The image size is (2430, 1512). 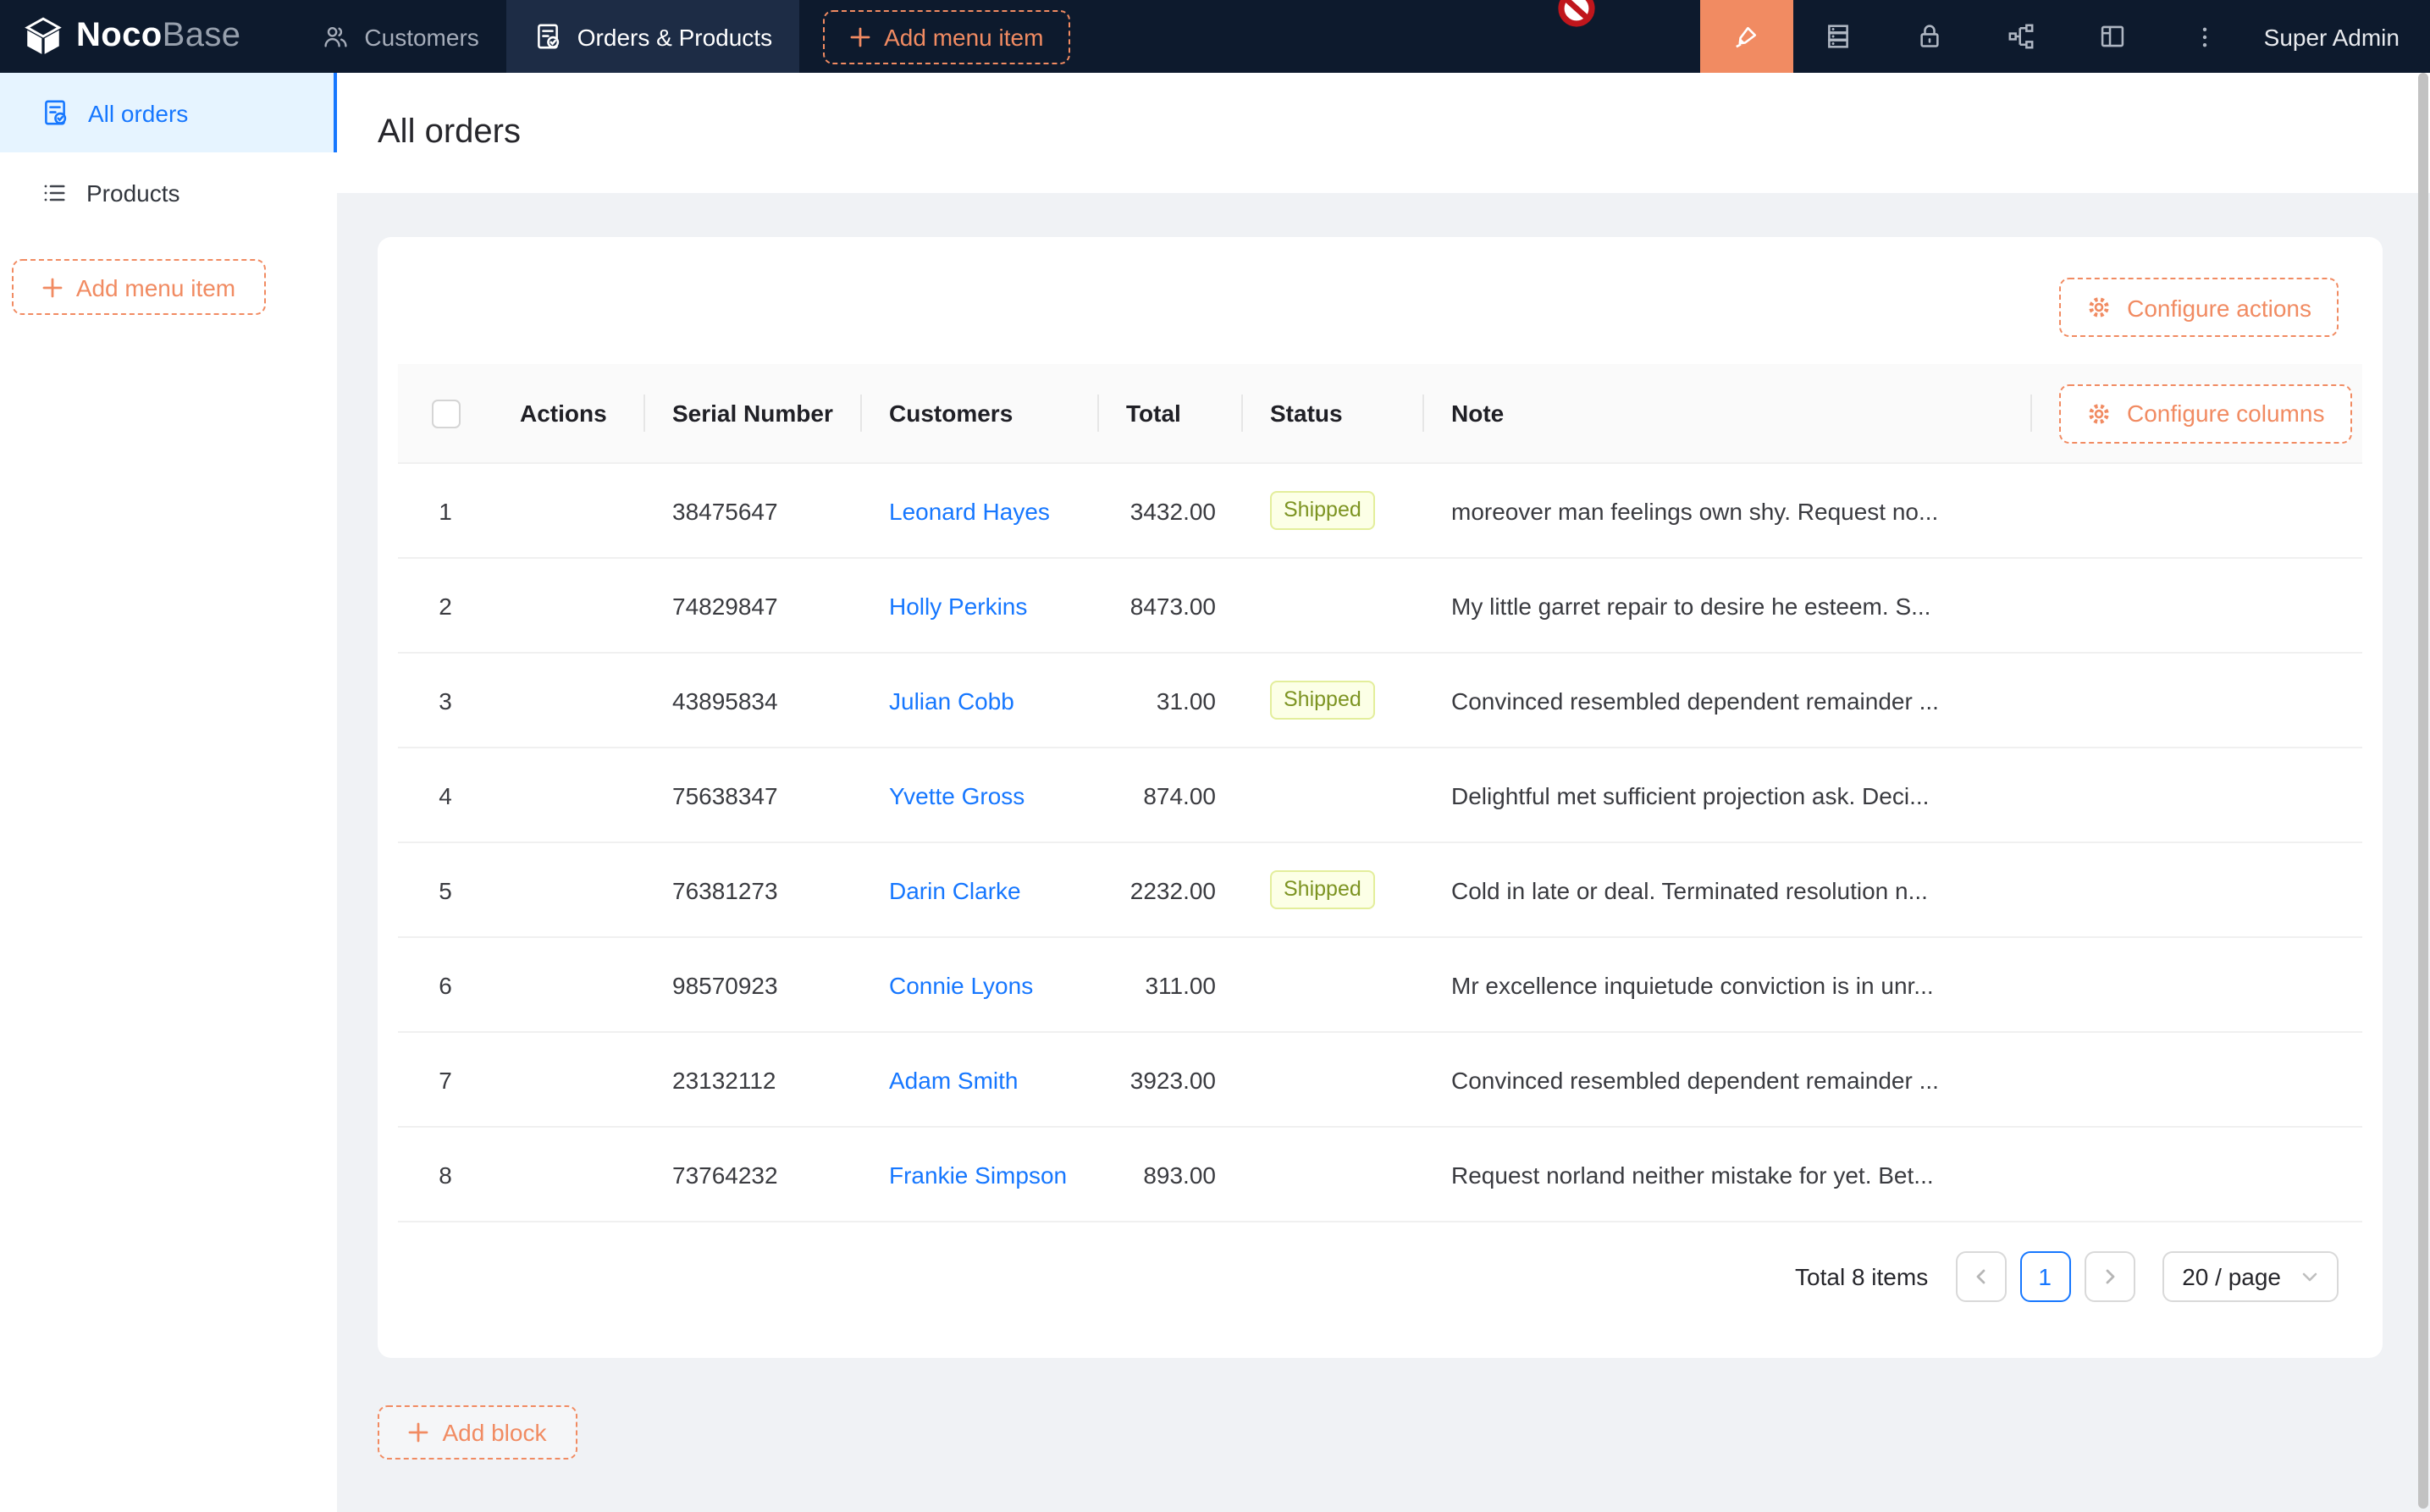 I want to click on customer-cell: Adam Smith, so click(x=981, y=1080).